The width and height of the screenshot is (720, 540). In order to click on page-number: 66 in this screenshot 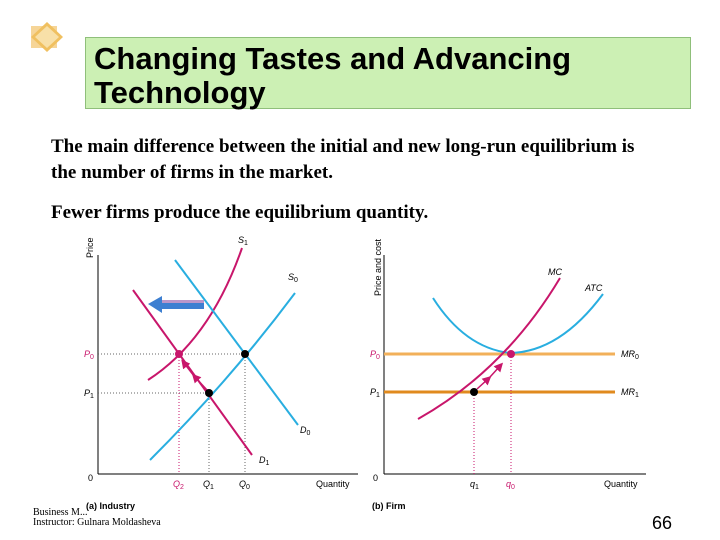, I will do `click(661, 523)`.